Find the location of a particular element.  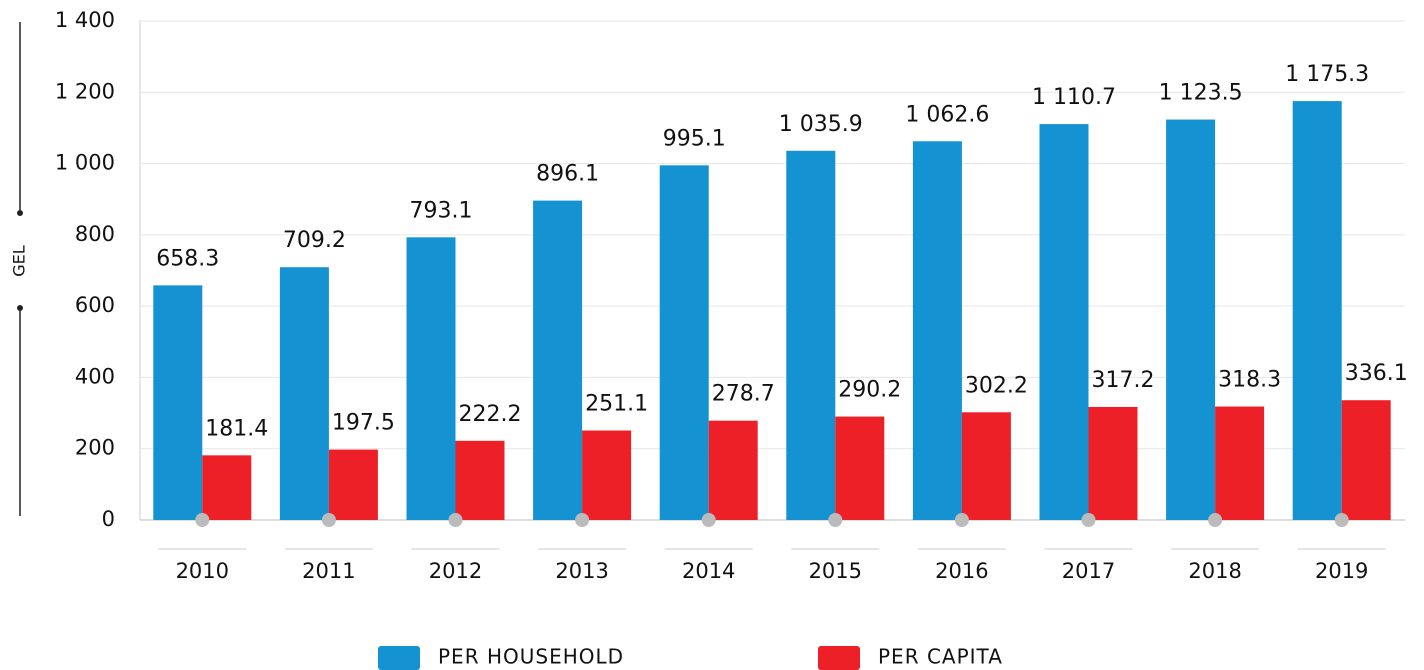

legend-label: PER HOUSEHOLD is located at coordinates (531, 657).